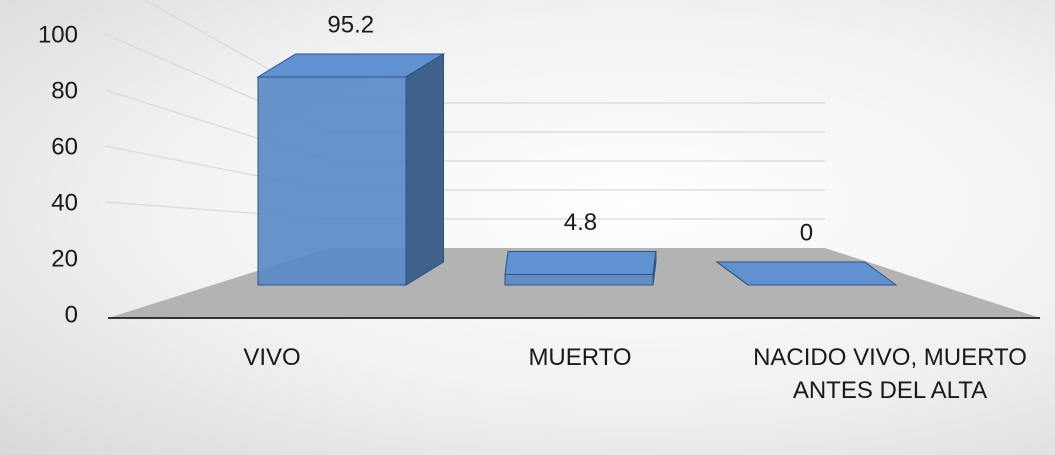 Image resolution: width=1055 pixels, height=455 pixels. Describe the element at coordinates (58, 34) in the screenshot. I see `y-tick-label: 100` at that location.